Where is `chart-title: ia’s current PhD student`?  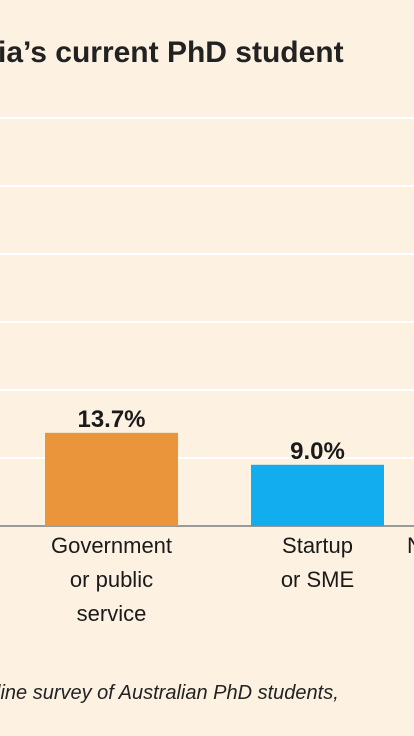 chart-title: ia’s current PhD student is located at coordinates (172, 52).